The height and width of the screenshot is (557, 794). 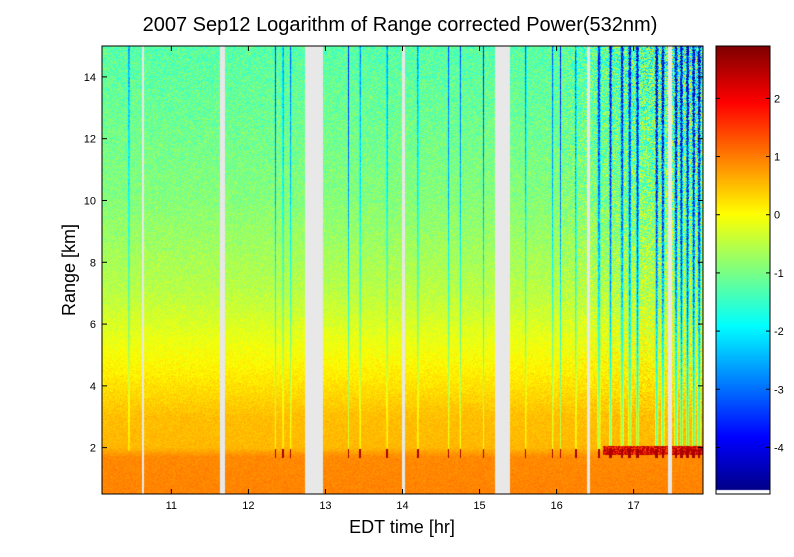 I want to click on colorbar-tick-label: 0, so click(x=777, y=216).